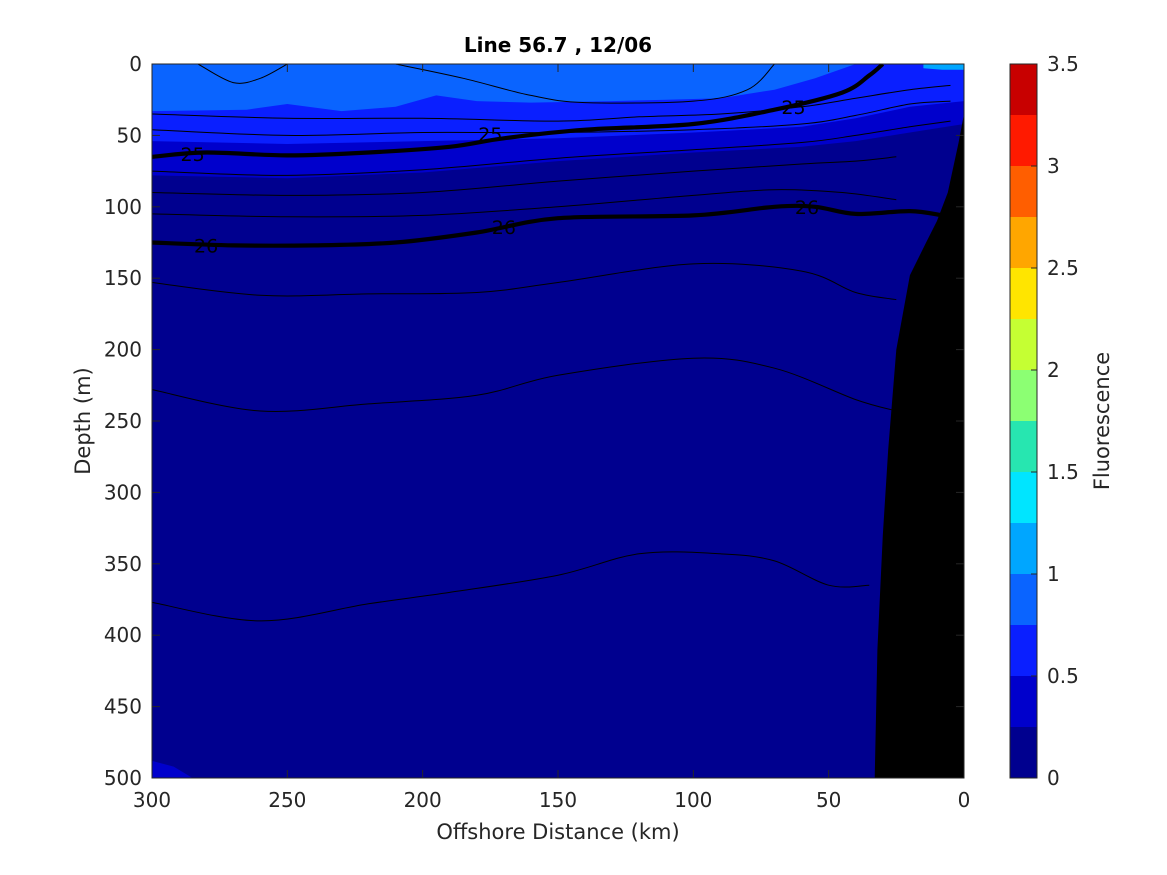  Describe the element at coordinates (123, 207) in the screenshot. I see `y-tick-label: 100` at that location.